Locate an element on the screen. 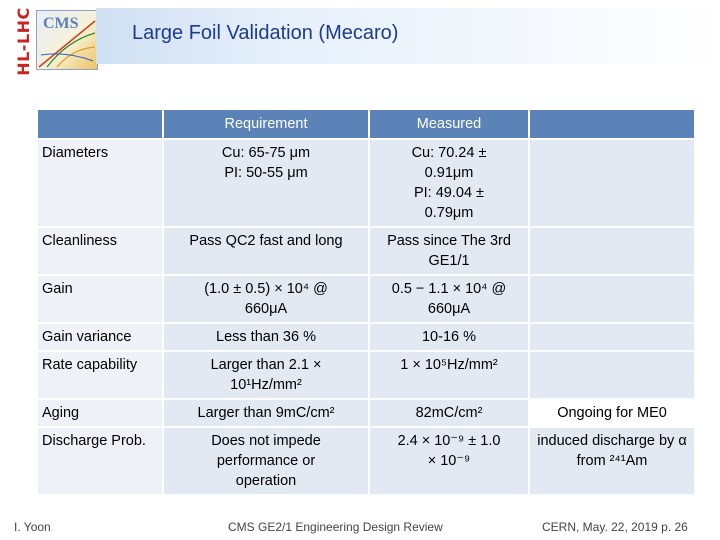 The height and width of the screenshot is (540, 720). row-label: Gain variance is located at coordinates (100, 337).